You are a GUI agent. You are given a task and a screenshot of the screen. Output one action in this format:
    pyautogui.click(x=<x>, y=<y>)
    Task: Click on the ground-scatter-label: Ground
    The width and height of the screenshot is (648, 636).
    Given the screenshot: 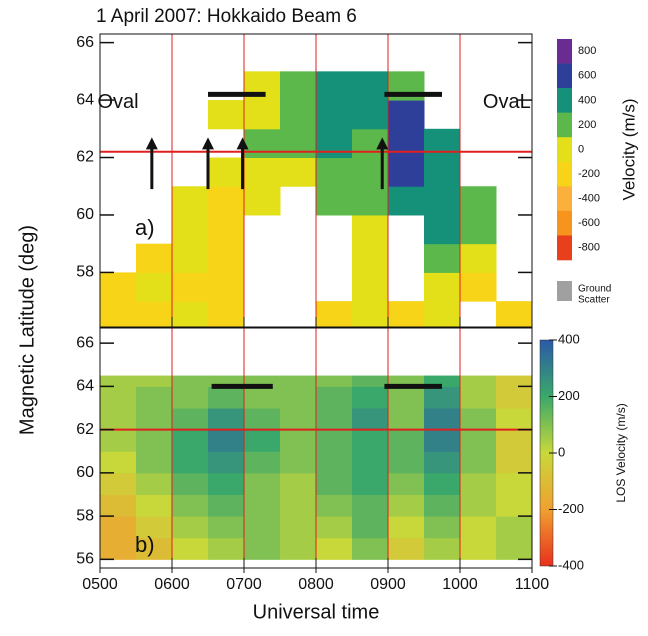 What is the action you would take?
    pyautogui.click(x=594, y=289)
    